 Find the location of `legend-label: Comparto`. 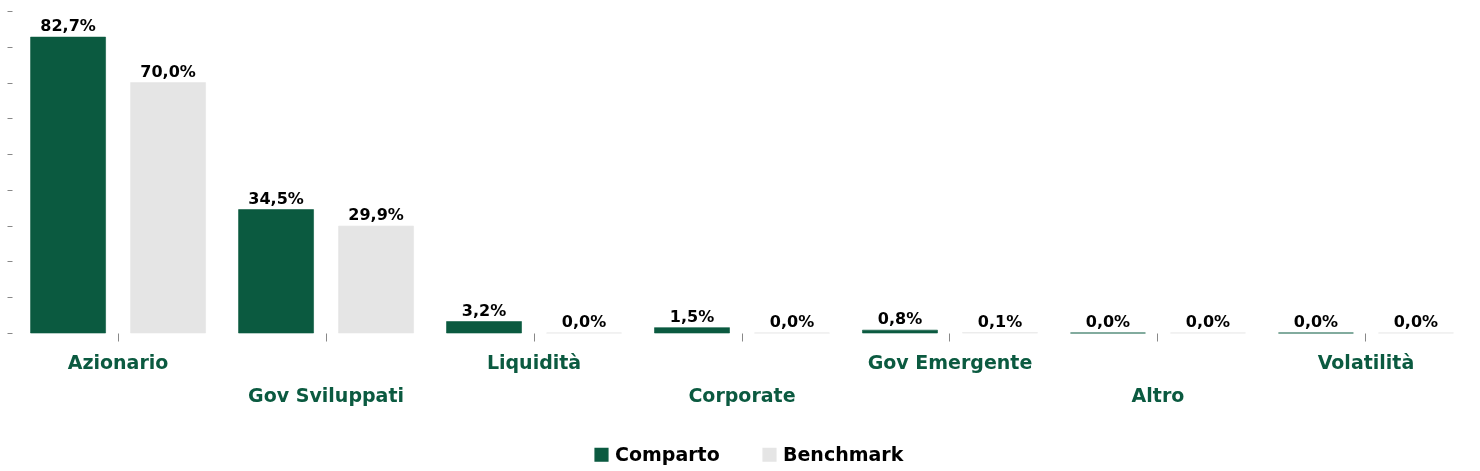

legend-label: Comparto is located at coordinates (667, 453).